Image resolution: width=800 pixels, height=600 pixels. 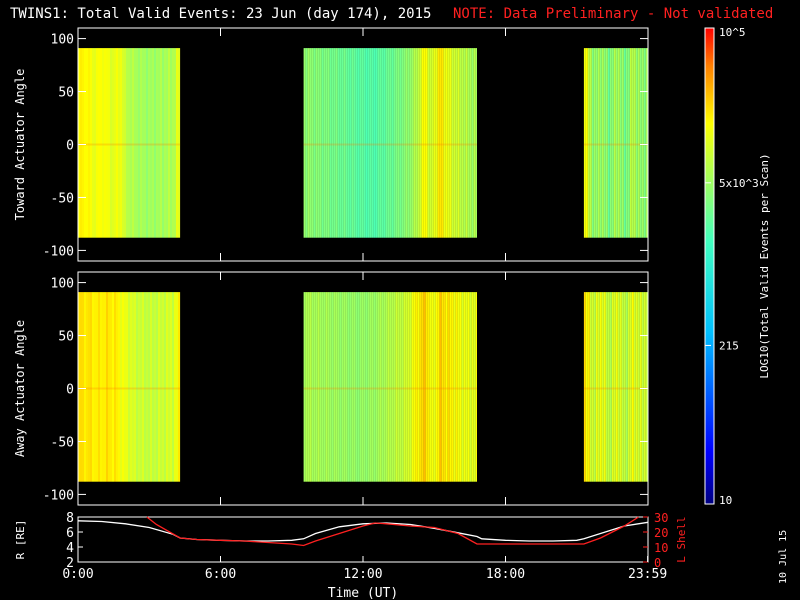 What do you see at coordinates (681, 539) in the screenshot?
I see `right-axis-label: L Shell` at bounding box center [681, 539].